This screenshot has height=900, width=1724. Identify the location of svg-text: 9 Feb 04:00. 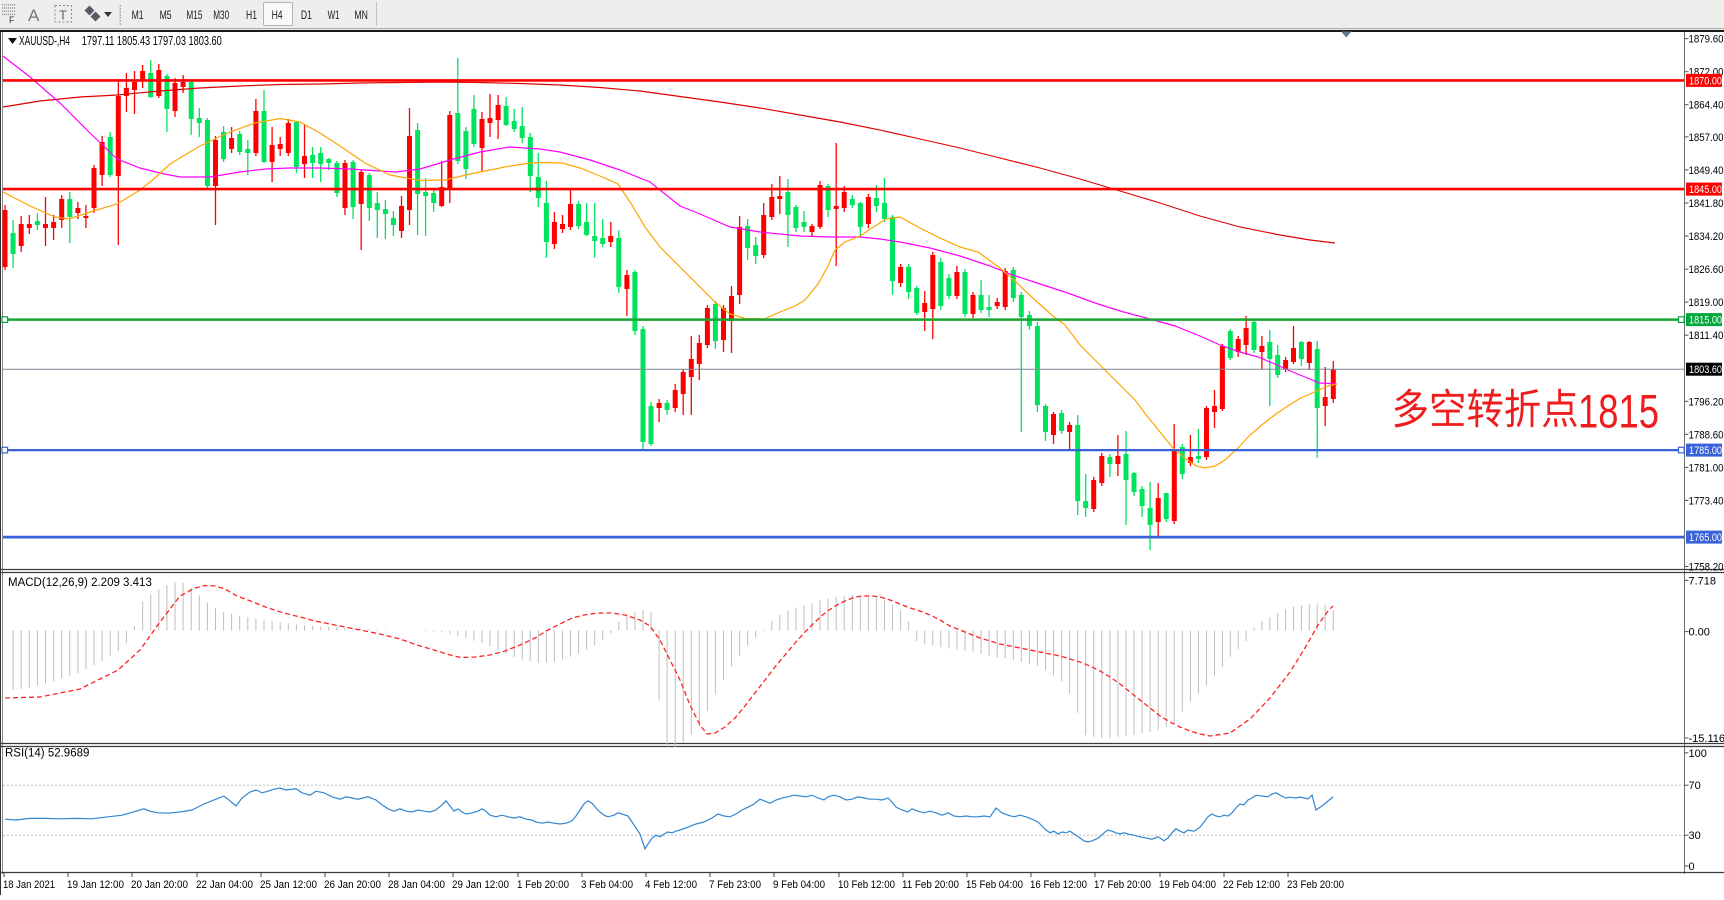
(799, 885).